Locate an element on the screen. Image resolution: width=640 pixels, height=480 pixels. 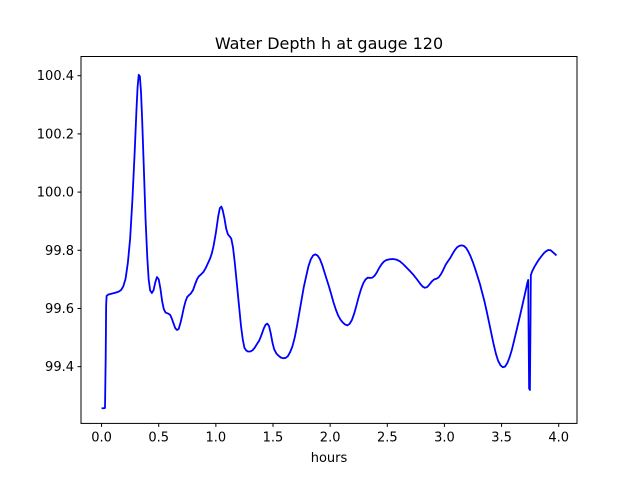
y-tick-label: 99.8 is located at coordinates (59, 251).